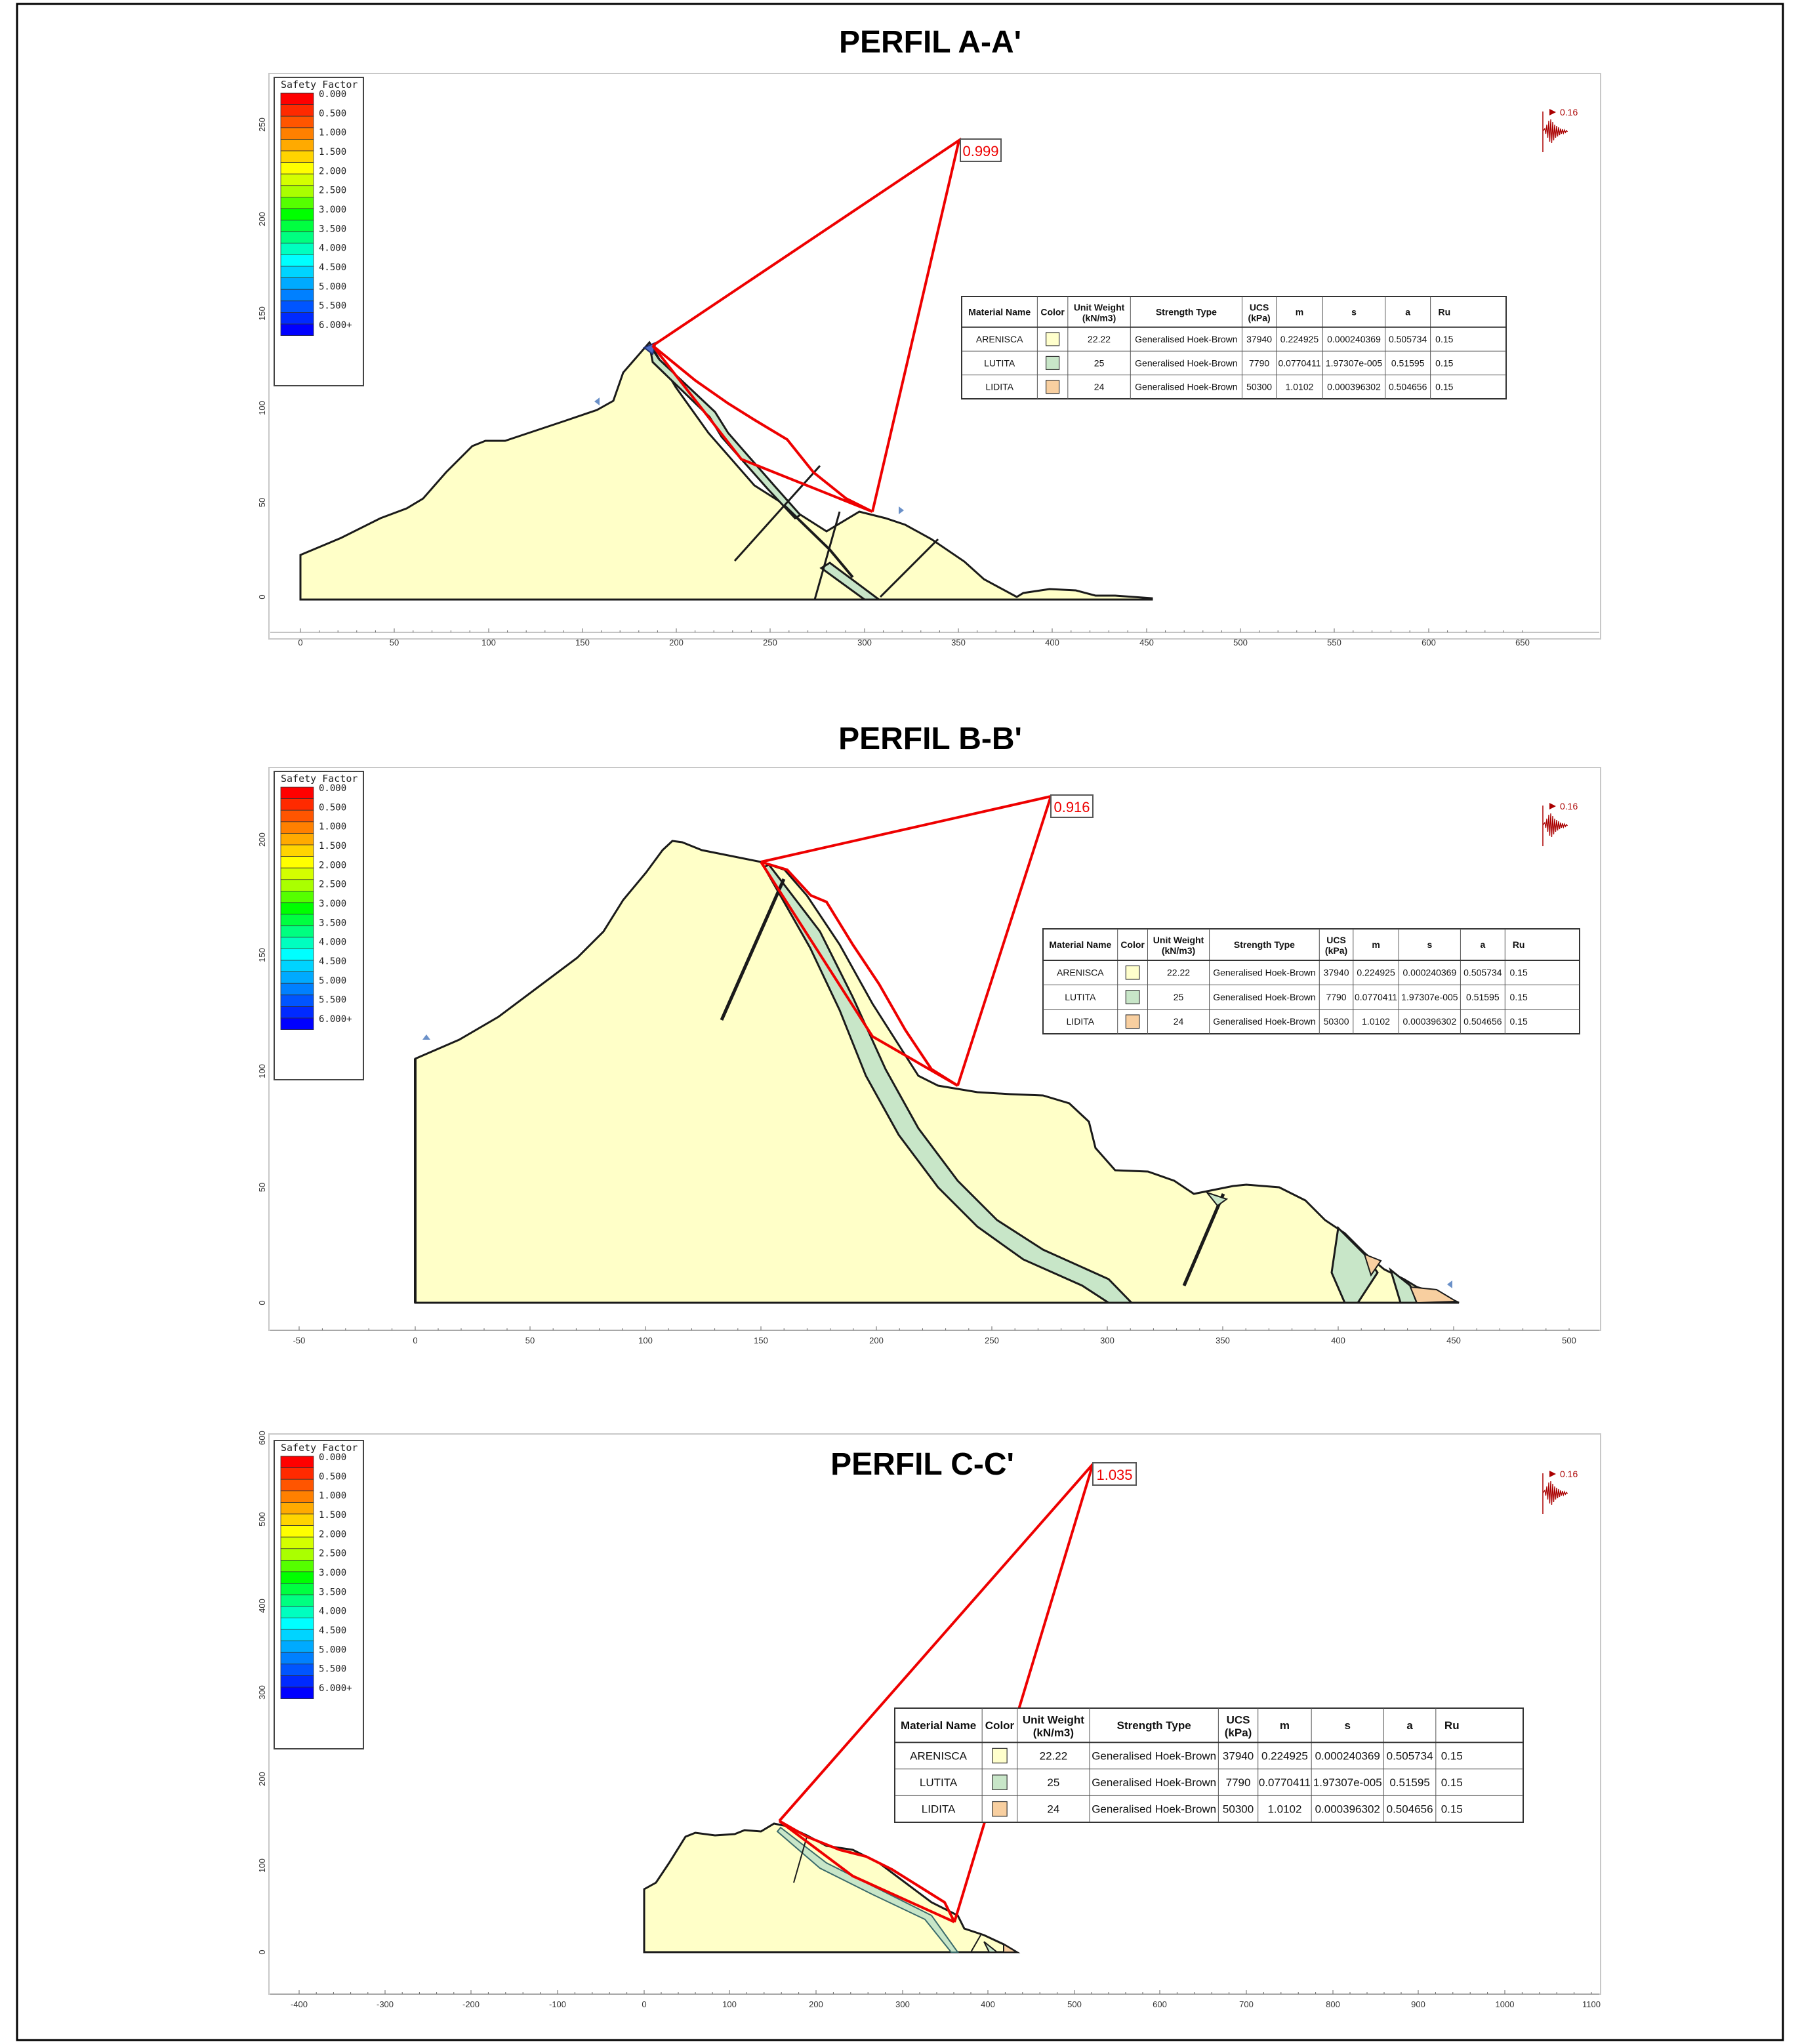  What do you see at coordinates (761, 1340) in the screenshot?
I see `x-tick-label: 150` at bounding box center [761, 1340].